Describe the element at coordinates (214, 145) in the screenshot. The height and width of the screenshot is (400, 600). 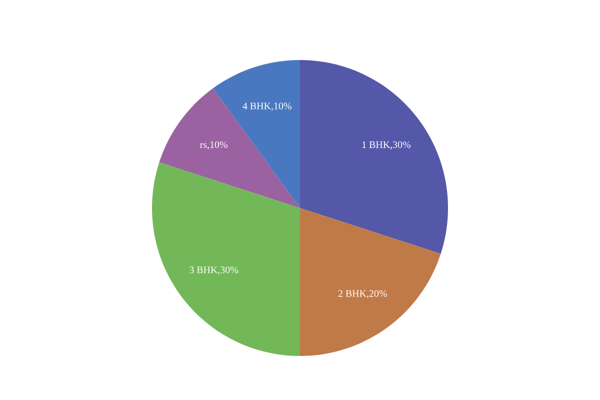
I see `slice-label: rs,10%` at that location.